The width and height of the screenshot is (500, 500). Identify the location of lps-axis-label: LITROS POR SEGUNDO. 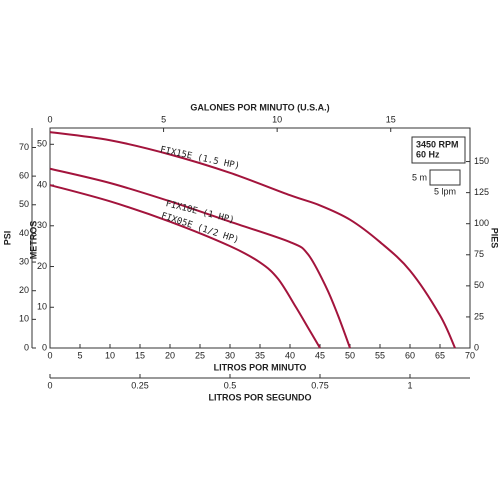
(259, 397).